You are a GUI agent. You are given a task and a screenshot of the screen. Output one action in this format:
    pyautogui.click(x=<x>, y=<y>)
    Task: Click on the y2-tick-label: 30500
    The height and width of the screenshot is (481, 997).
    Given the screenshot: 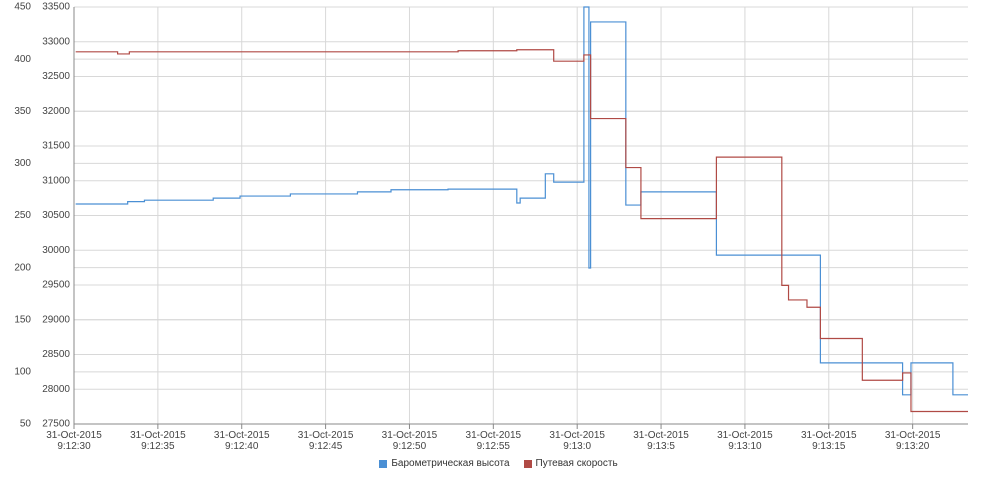 What is the action you would take?
    pyautogui.click(x=56, y=215)
    